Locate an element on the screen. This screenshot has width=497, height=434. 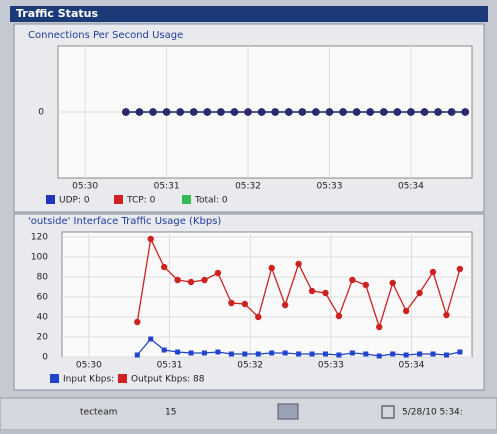
y-tick-label: 40 is located at coordinates (43, 318).